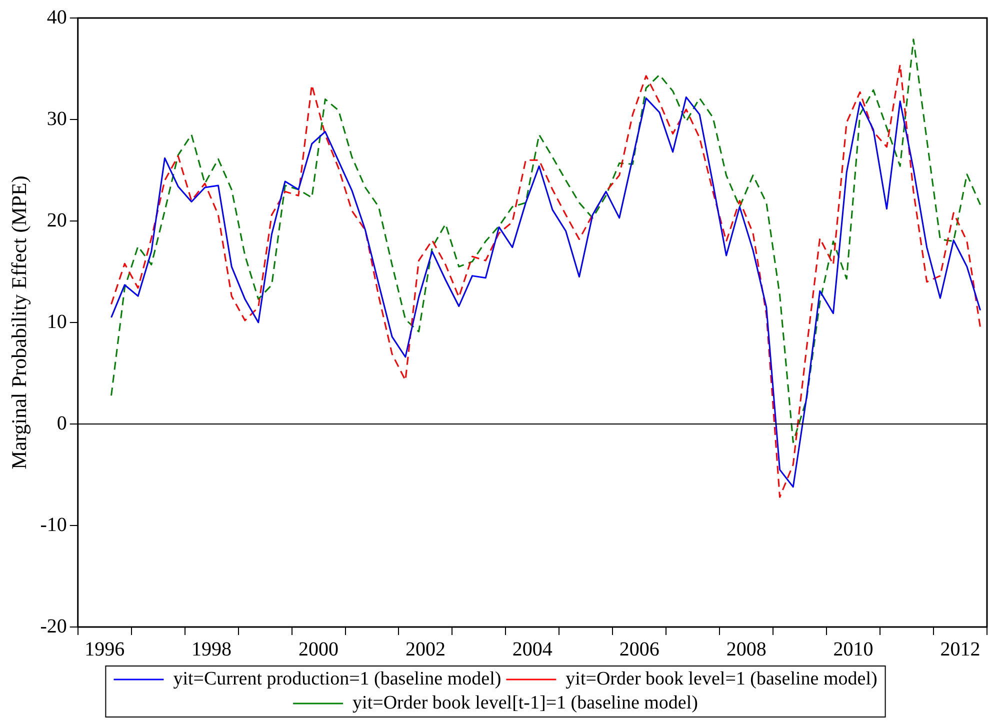  What do you see at coordinates (960, 649) in the screenshot?
I see `x-tick-label: 2012` at bounding box center [960, 649].